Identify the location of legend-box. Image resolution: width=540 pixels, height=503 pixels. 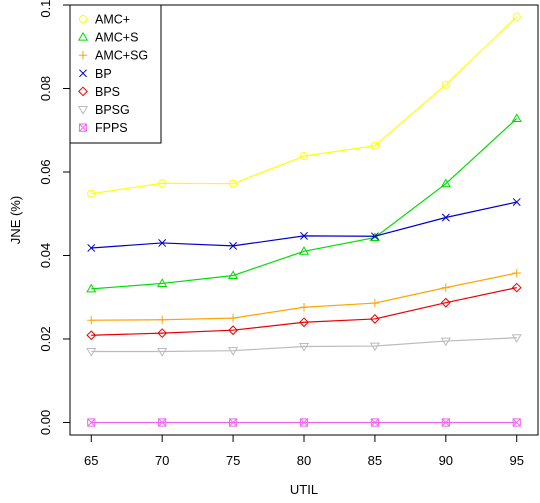
(115, 74).